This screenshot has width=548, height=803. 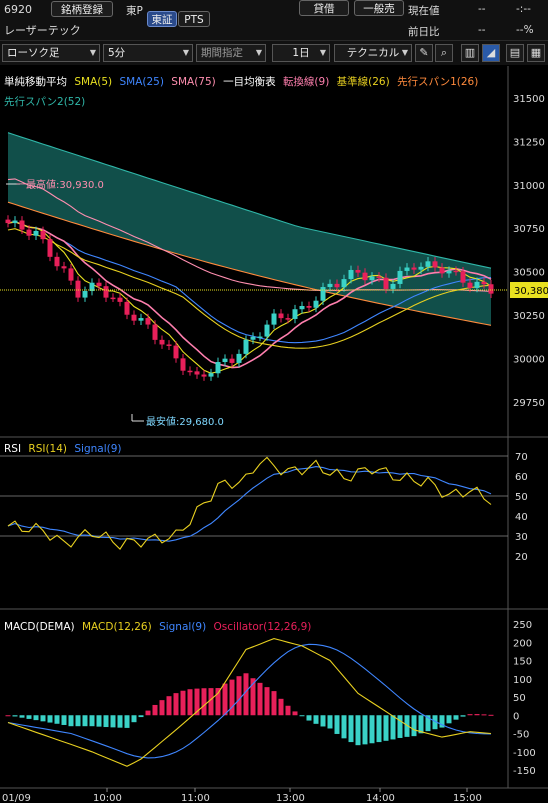 I want to click on current-price-tag-text: 30,380, so click(x=531, y=291).